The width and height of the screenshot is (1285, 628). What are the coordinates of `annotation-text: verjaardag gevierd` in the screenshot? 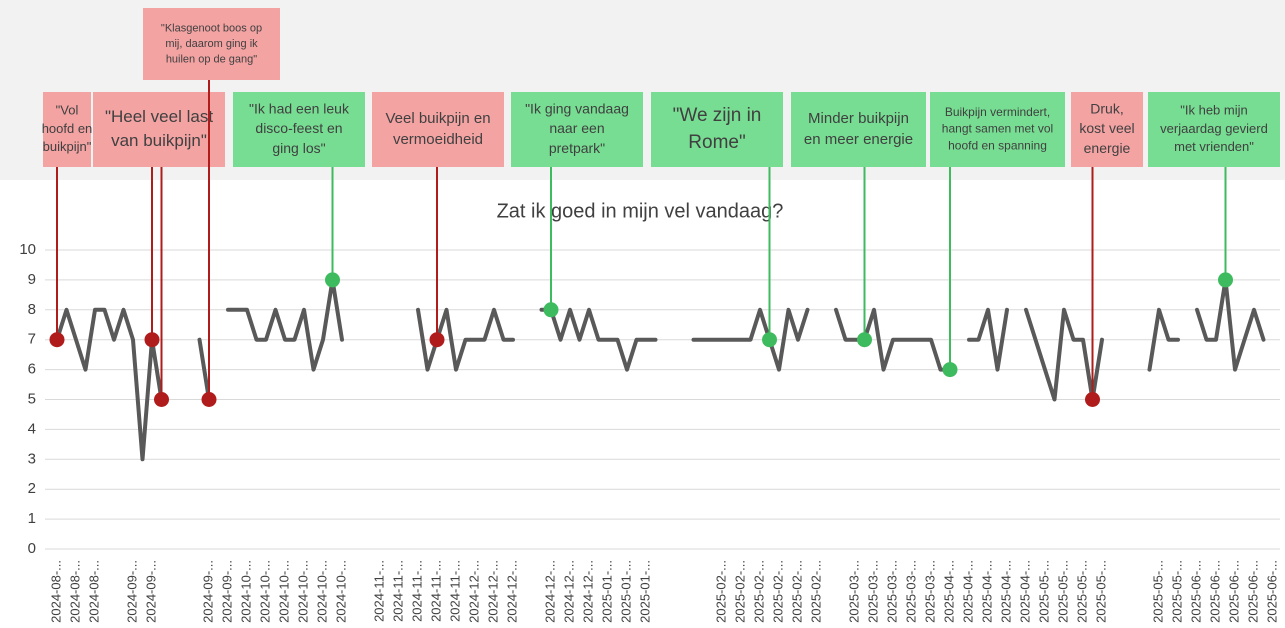 It's located at (1214, 128).